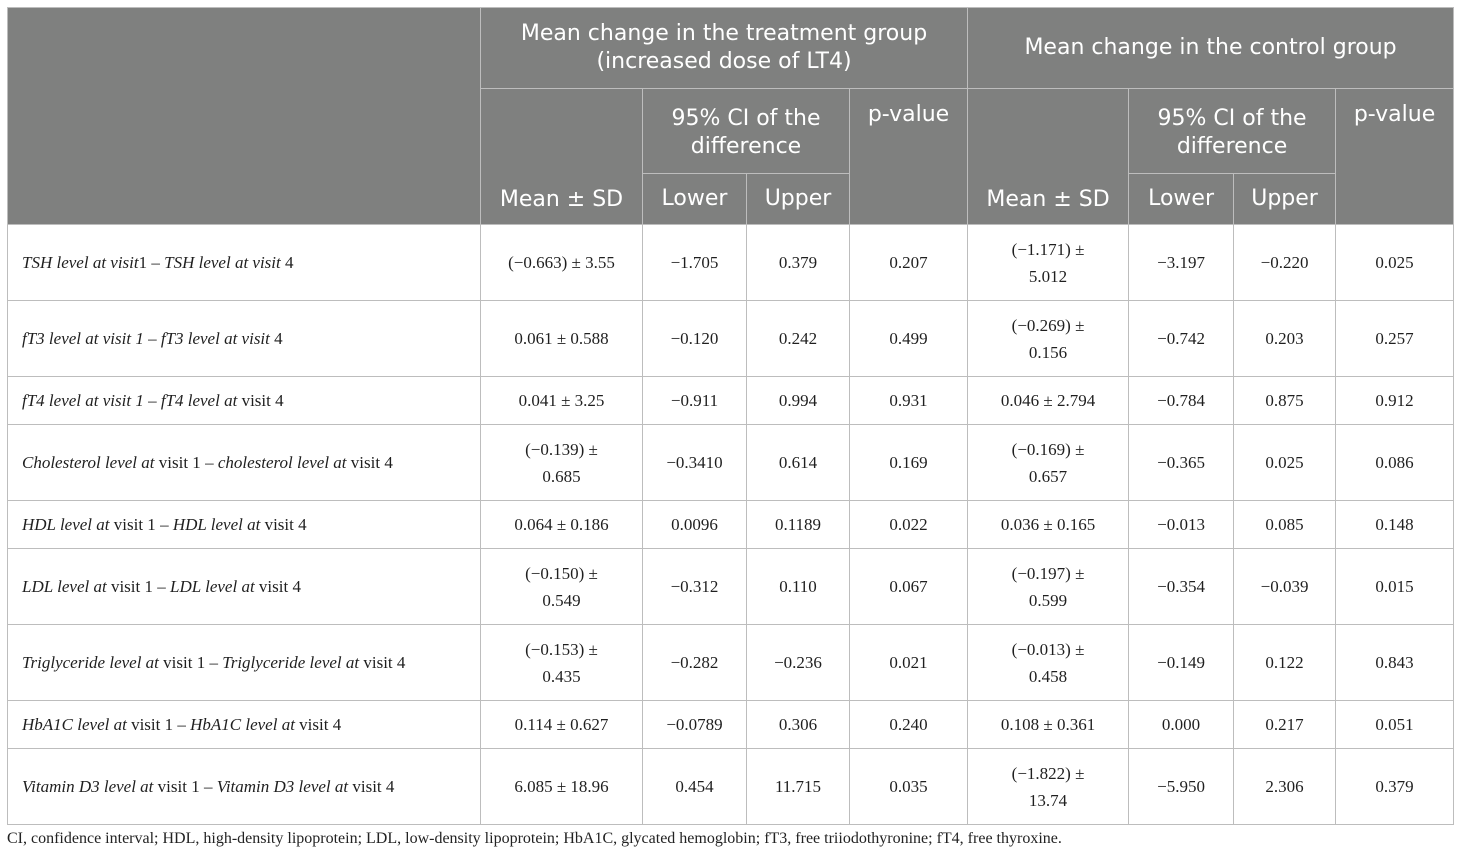 This screenshot has height=859, width=1460. Describe the element at coordinates (908, 724) in the screenshot. I see `treatment-p-value: 0.240` at that location.